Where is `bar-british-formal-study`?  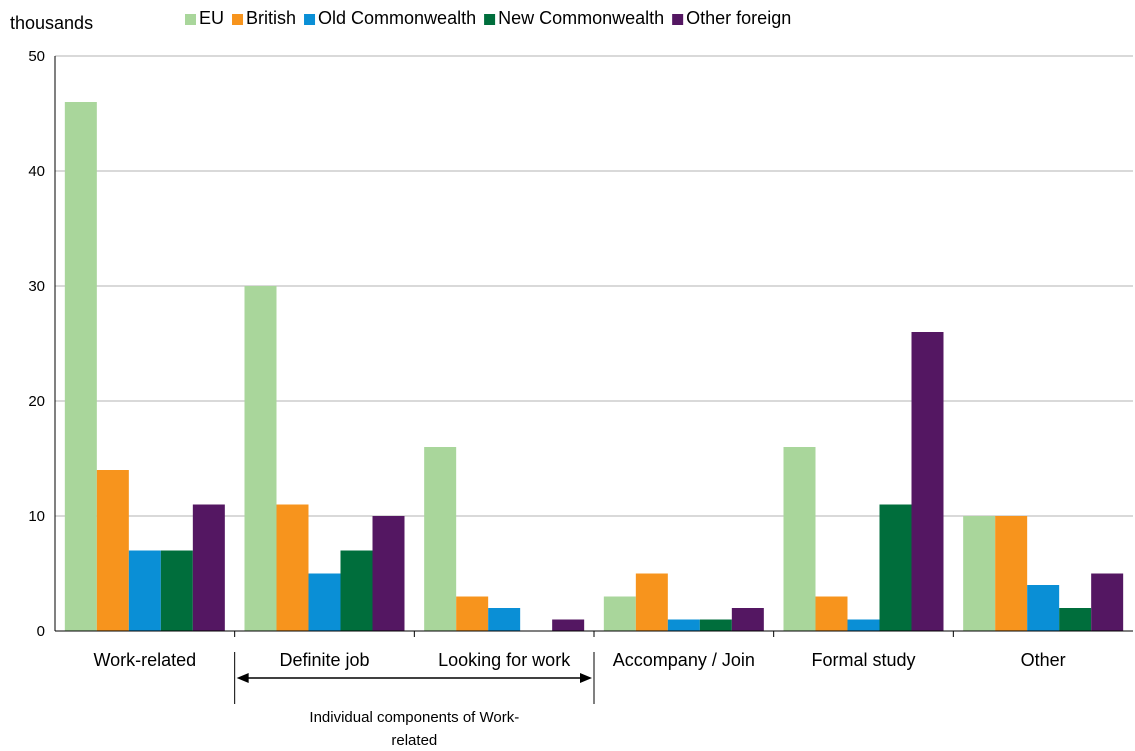
bar-british-formal-study is located at coordinates (831, 613).